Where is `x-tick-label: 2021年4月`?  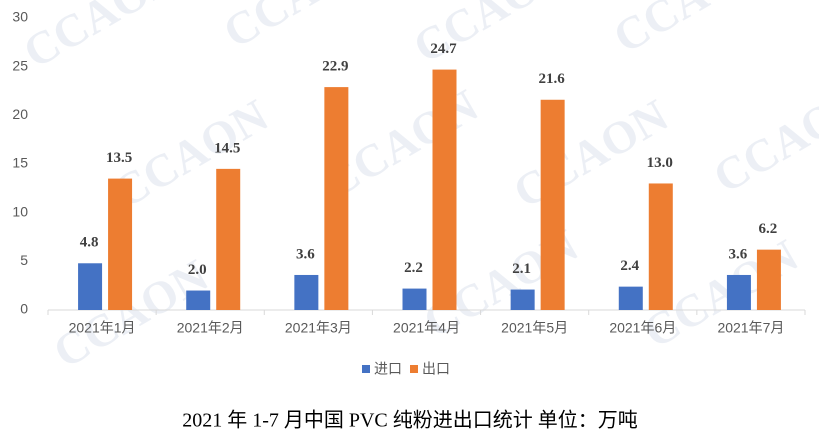
x-tick-label: 2021年4月 is located at coordinates (426, 328).